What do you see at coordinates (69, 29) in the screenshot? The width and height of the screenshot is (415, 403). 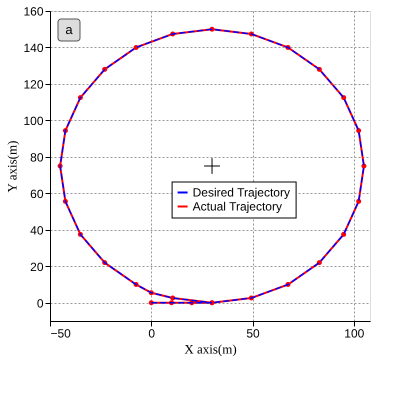 I see `annotation: a` at bounding box center [69, 29].